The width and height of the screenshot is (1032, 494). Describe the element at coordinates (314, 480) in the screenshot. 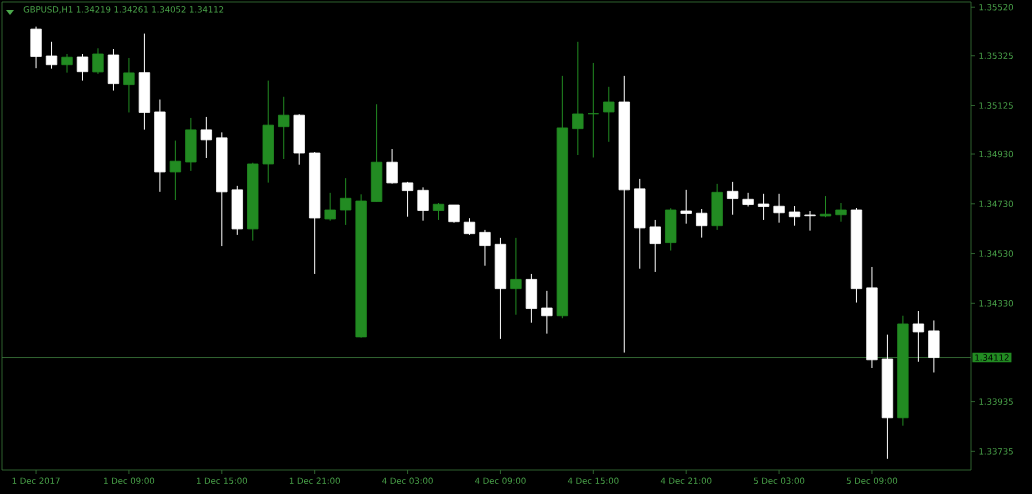

I see `x-tick-label: 1 Dec 21:00` at that location.